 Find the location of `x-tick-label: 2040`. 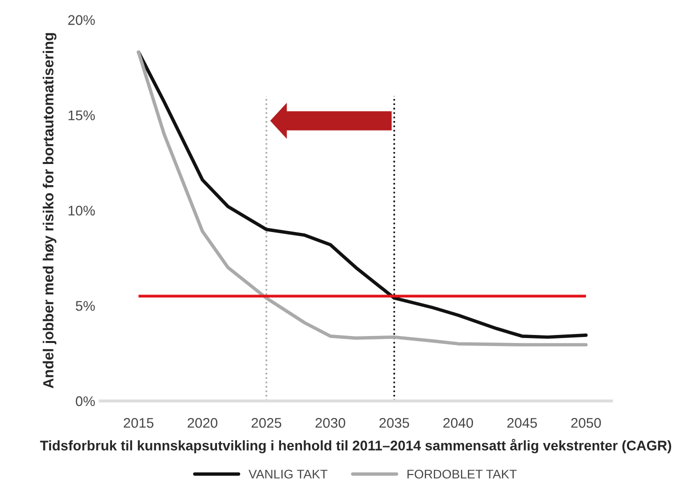

x-tick-label: 2040 is located at coordinates (458, 423).